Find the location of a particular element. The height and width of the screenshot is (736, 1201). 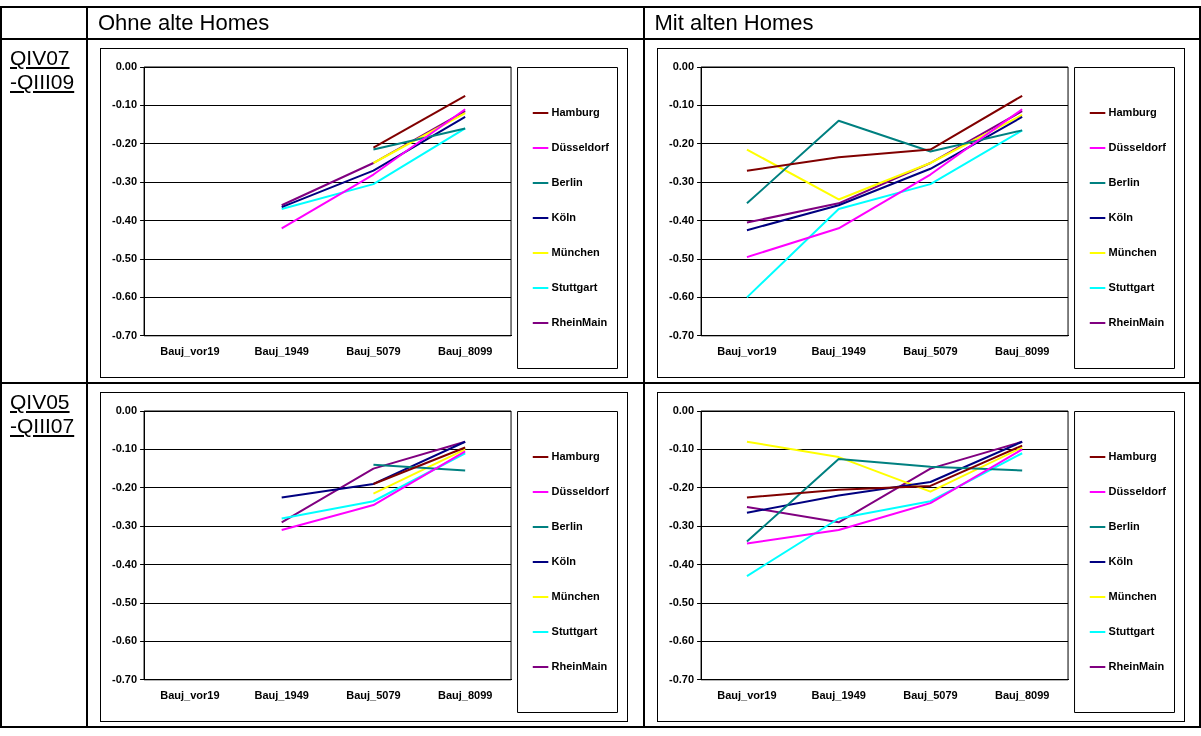

chart-title: Mit alten Homes is located at coordinates (734, 22).